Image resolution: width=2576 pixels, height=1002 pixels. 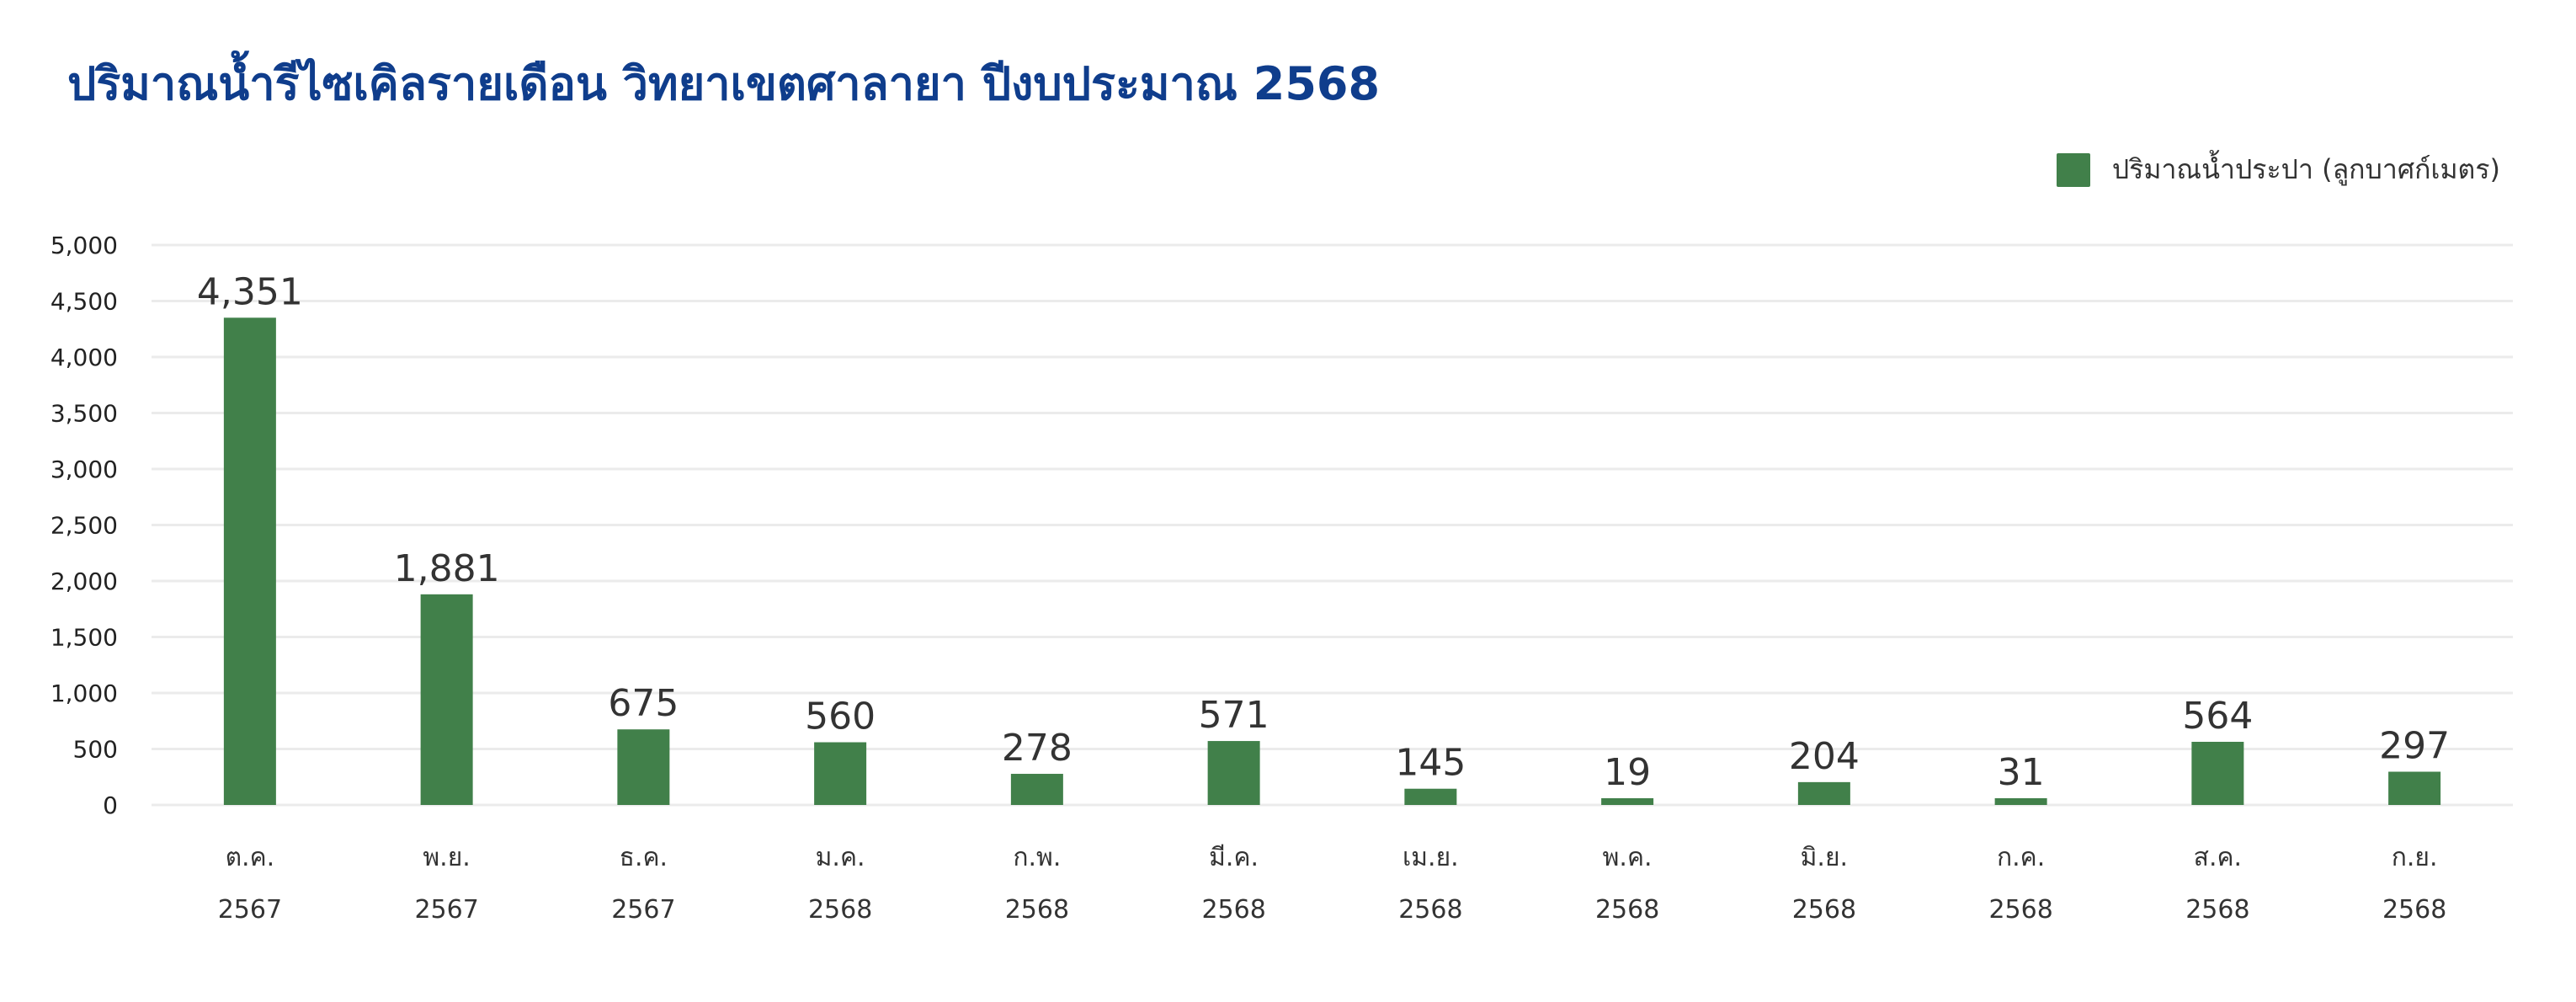 I want to click on data-label: 564, so click(x=2218, y=717).